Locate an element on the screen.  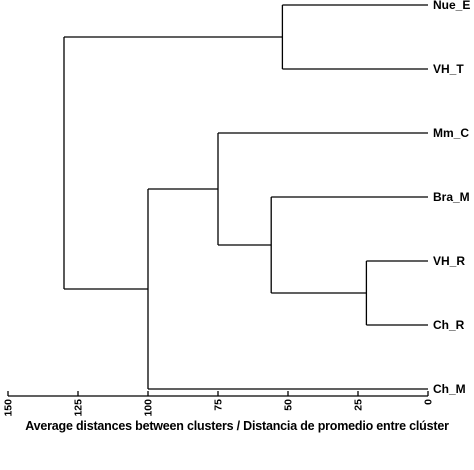
leaf-label: Nue_E is located at coordinates (451, 6).